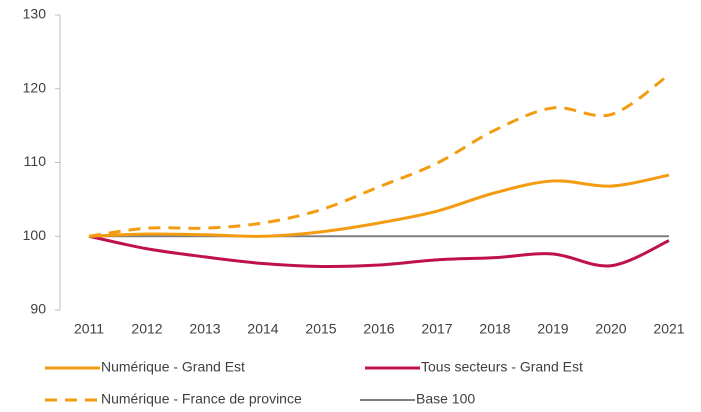 This screenshot has width=701, height=412. I want to click on x-tick-label: 2011, so click(89, 329).